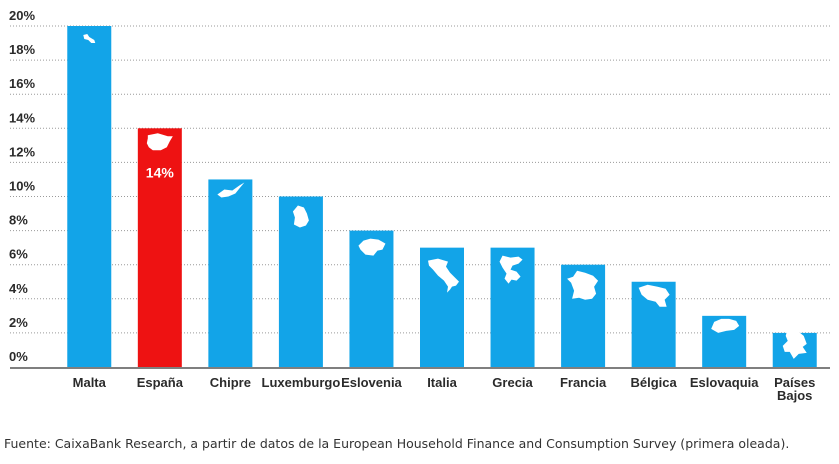  I want to click on y-tick-label: 14%, so click(22, 117).